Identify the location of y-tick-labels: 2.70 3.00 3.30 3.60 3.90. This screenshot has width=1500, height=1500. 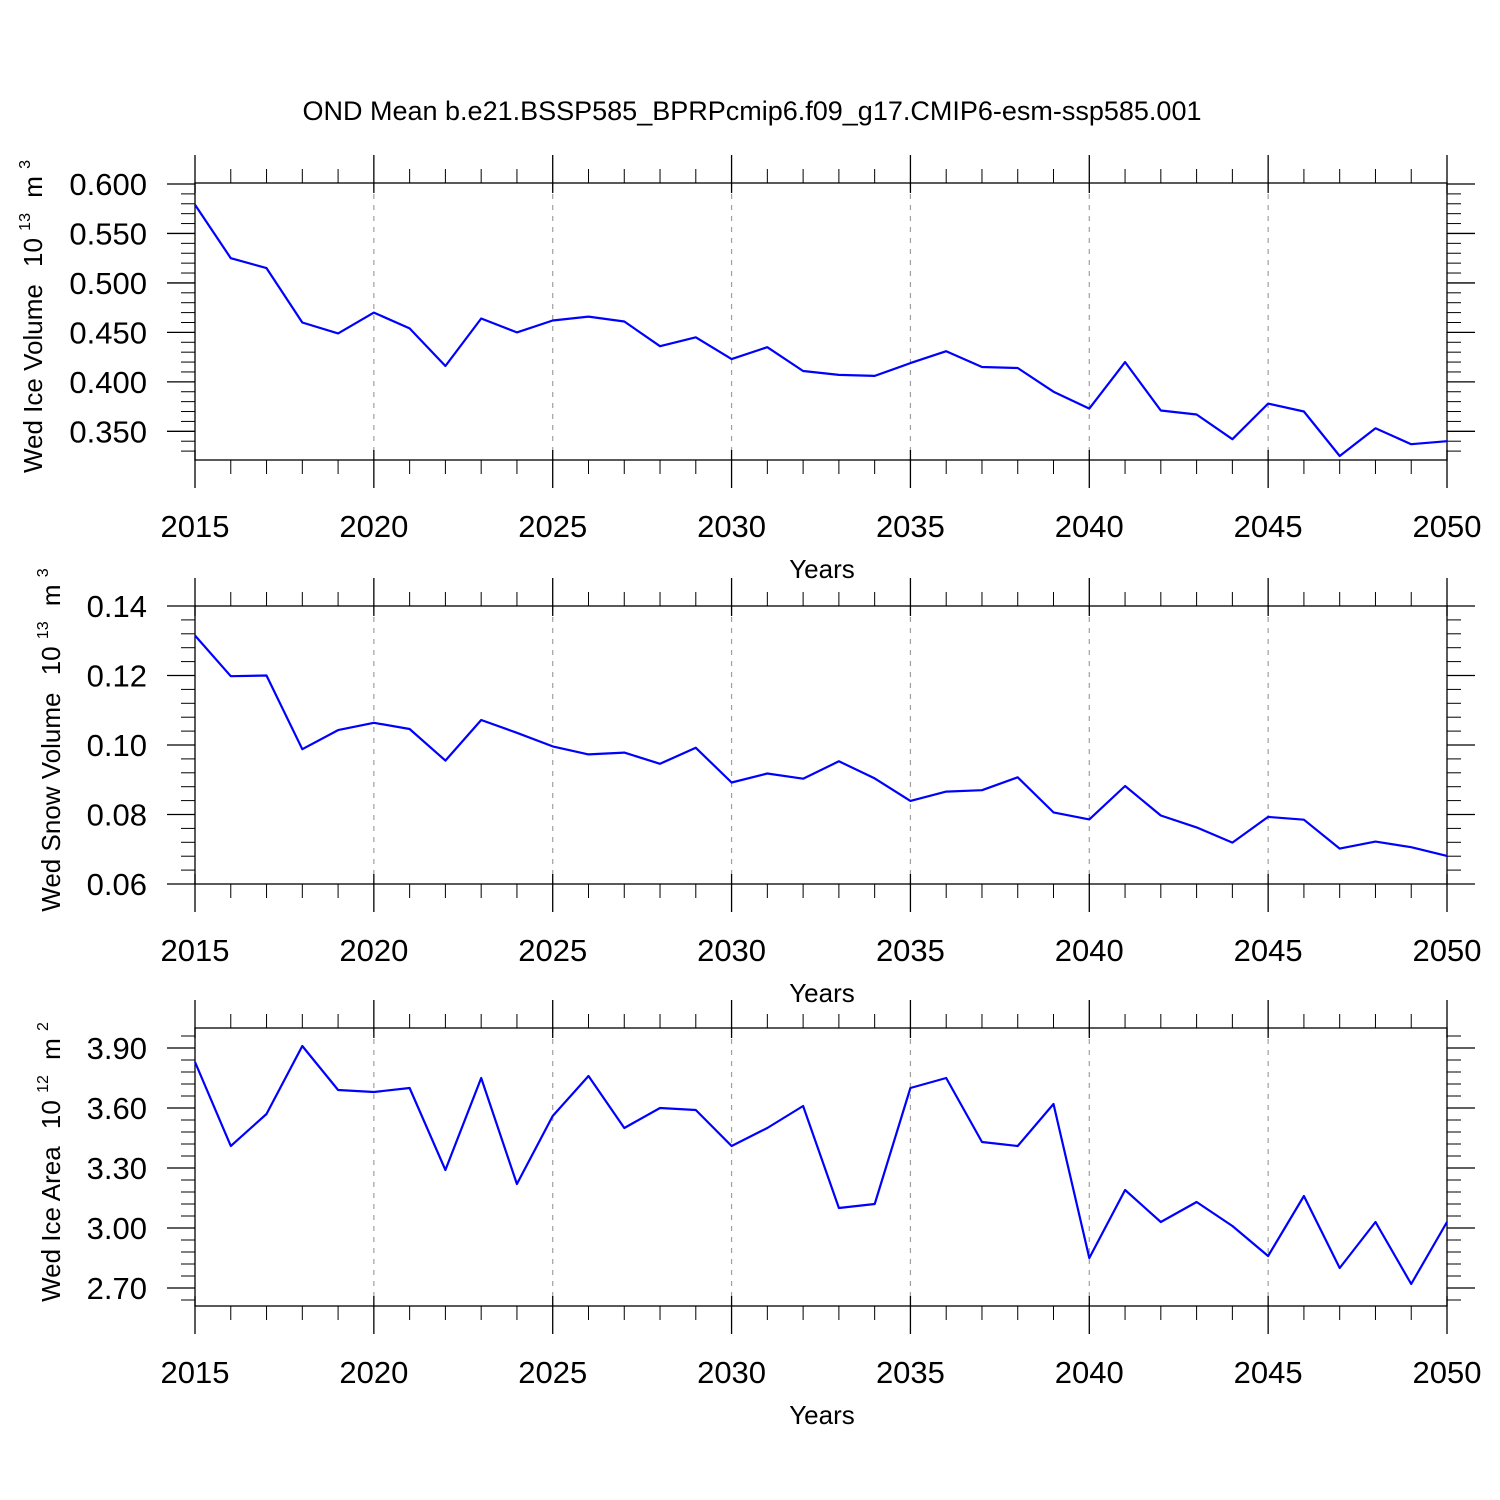
(117, 1168).